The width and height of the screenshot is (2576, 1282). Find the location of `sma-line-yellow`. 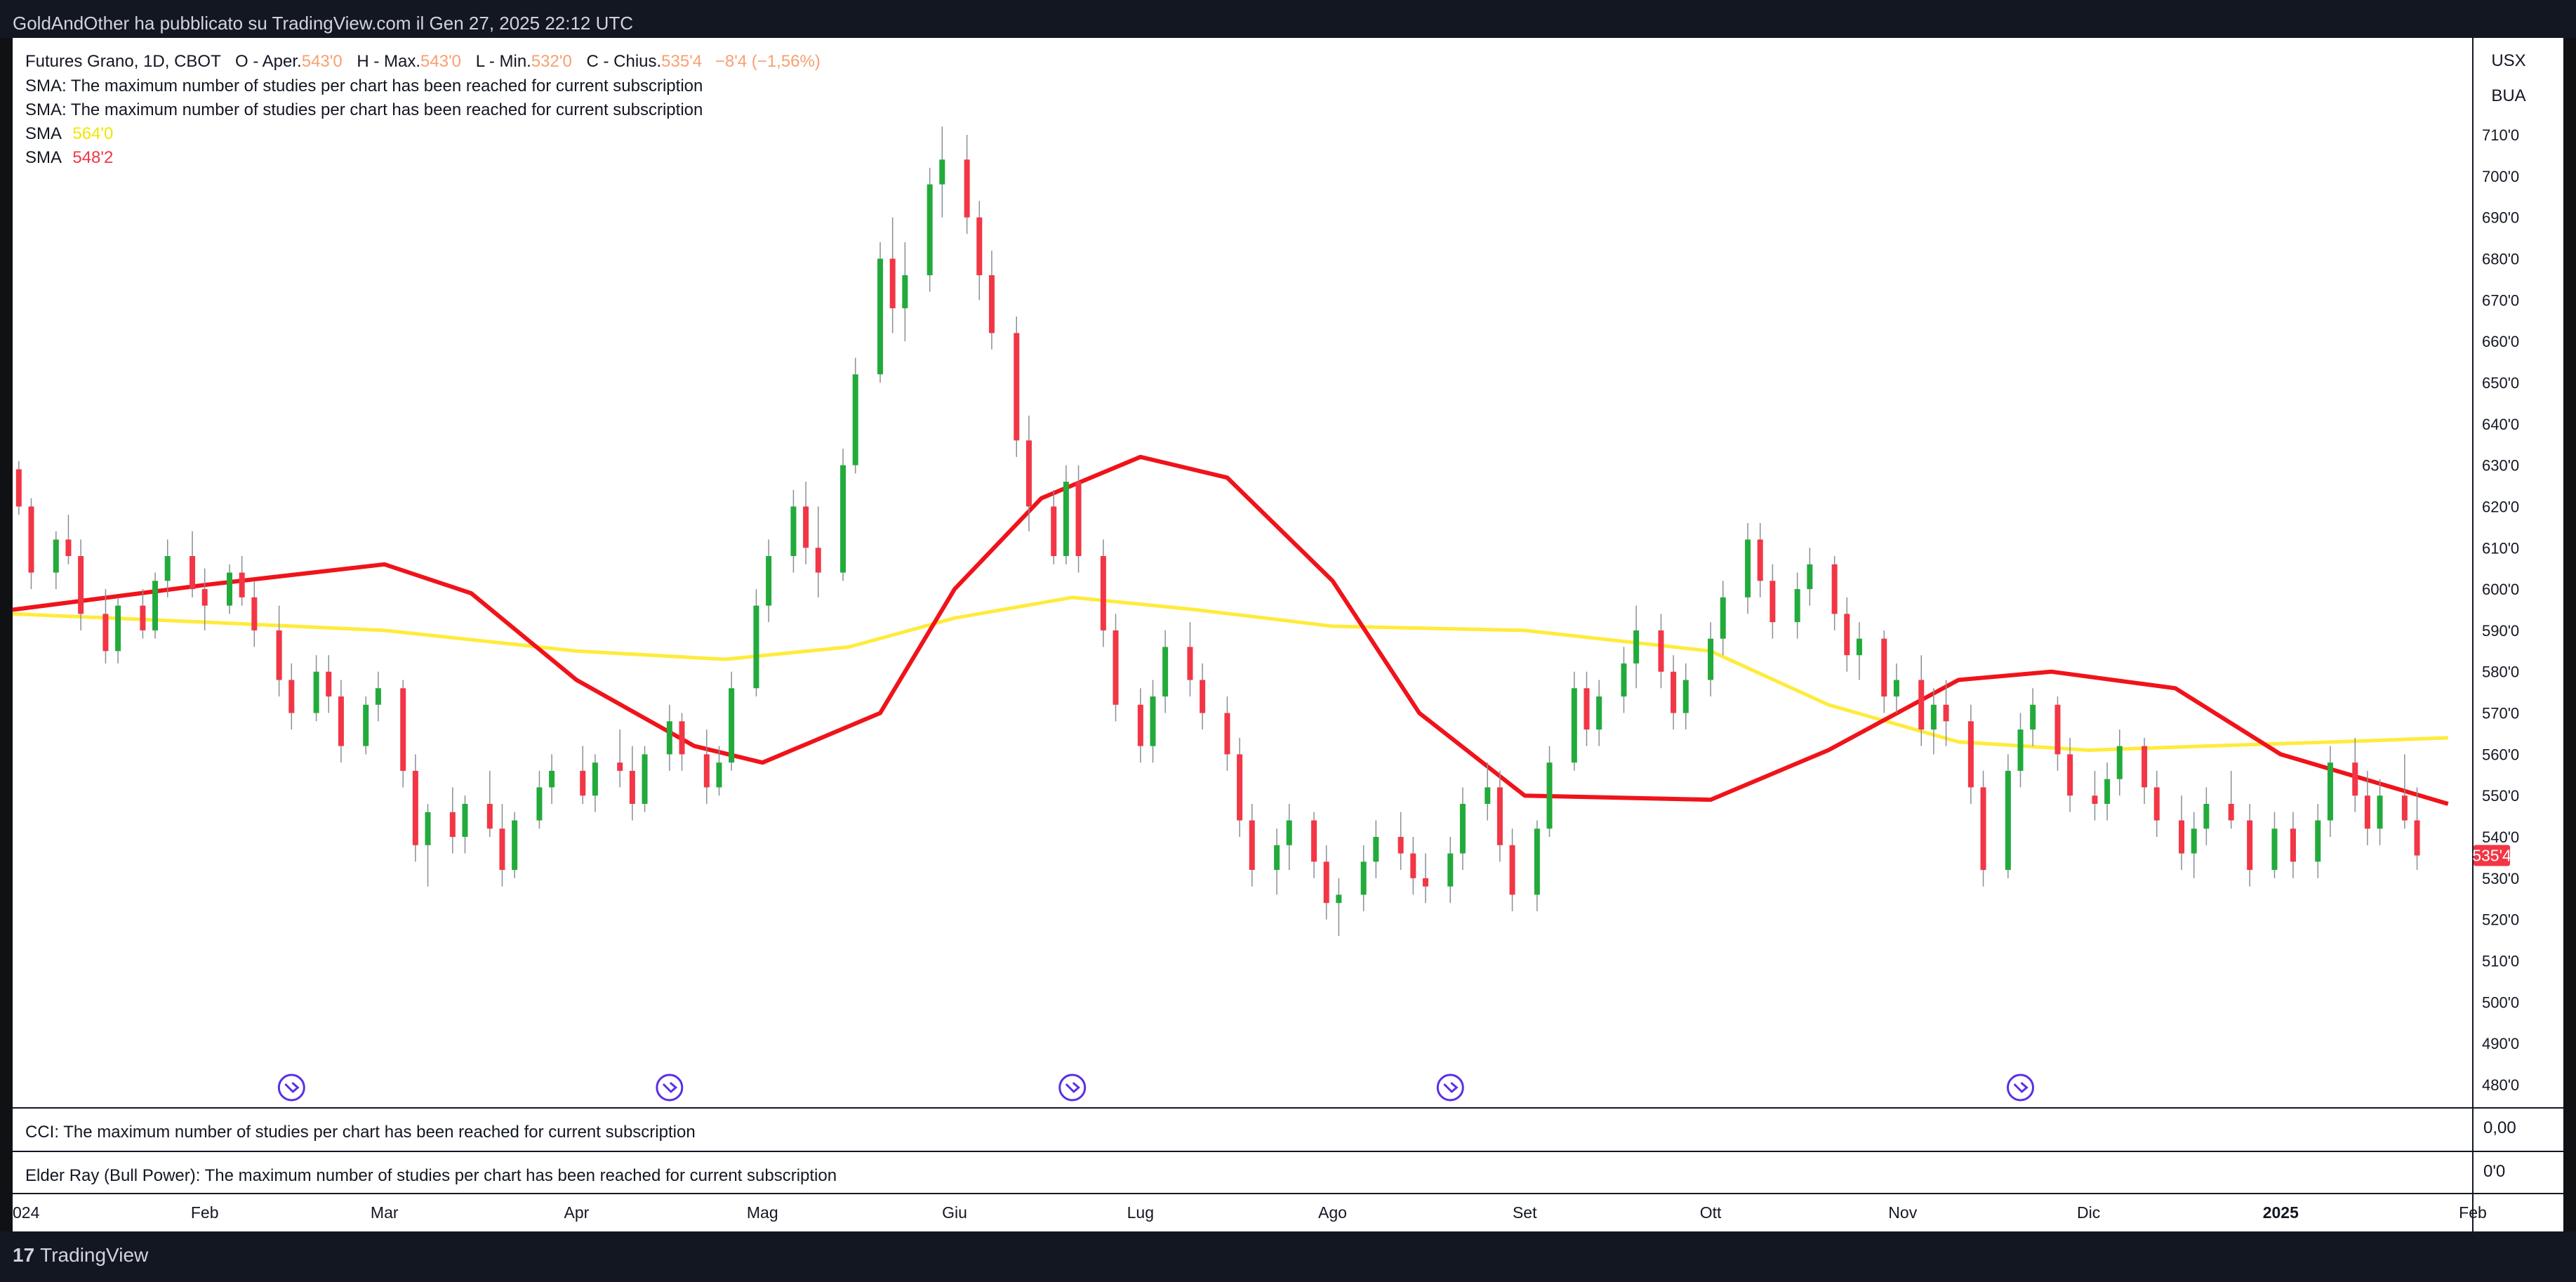

sma-line-yellow is located at coordinates (1230, 673).